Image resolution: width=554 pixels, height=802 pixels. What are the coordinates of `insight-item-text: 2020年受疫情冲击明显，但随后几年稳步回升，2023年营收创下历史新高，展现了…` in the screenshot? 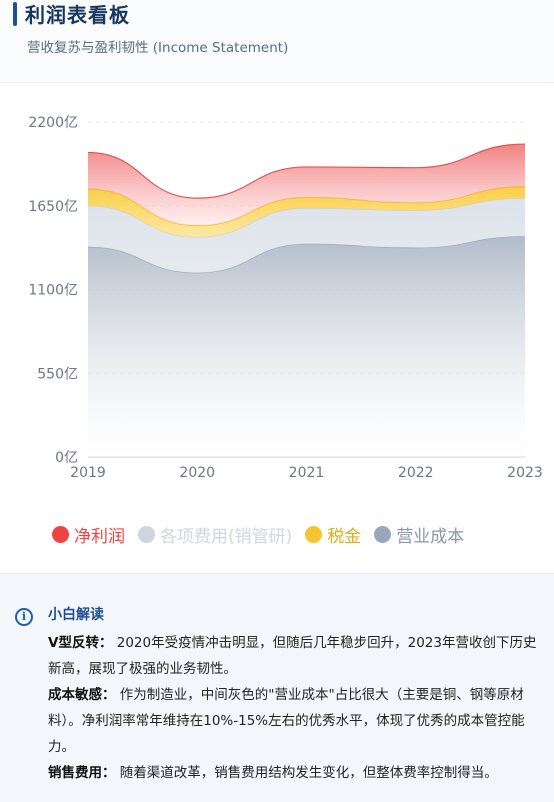 It's located at (292, 656).